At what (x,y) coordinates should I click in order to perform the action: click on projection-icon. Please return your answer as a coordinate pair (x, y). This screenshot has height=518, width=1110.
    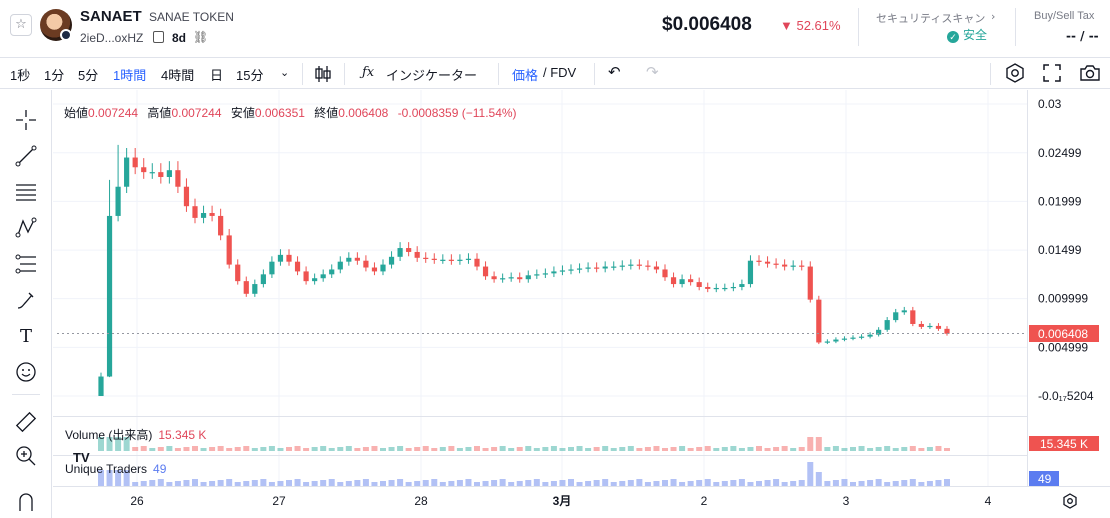
    Looking at the image, I should click on (26, 264).